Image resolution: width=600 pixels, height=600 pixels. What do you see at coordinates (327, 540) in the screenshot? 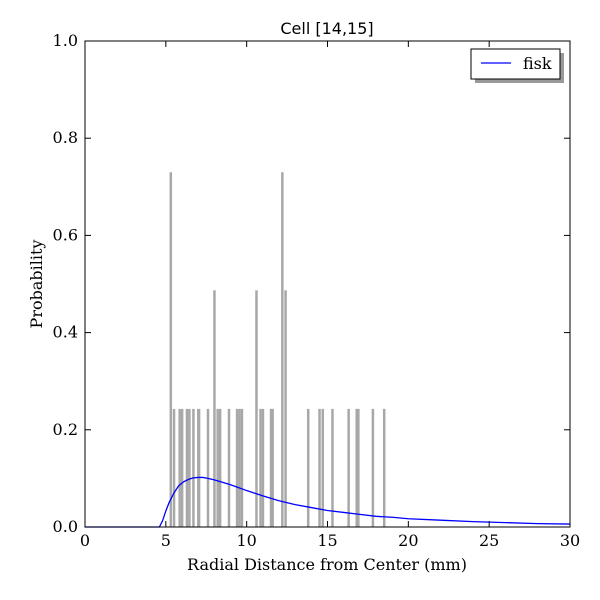
I see `x-tick-label: 15` at bounding box center [327, 540].